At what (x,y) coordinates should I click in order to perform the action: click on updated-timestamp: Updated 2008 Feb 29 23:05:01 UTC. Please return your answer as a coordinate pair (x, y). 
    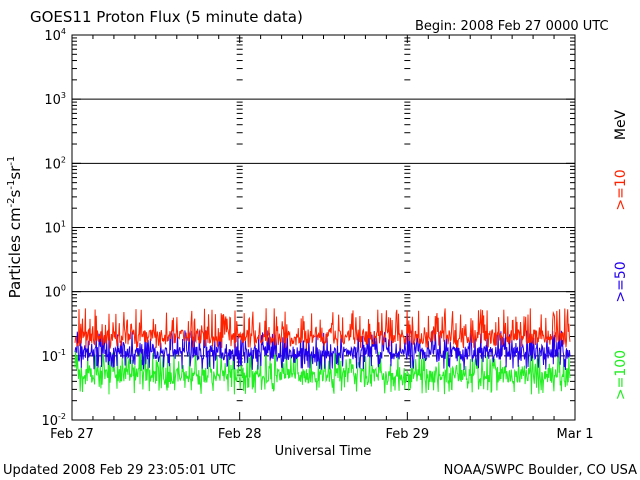
    Looking at the image, I should click on (119, 470).